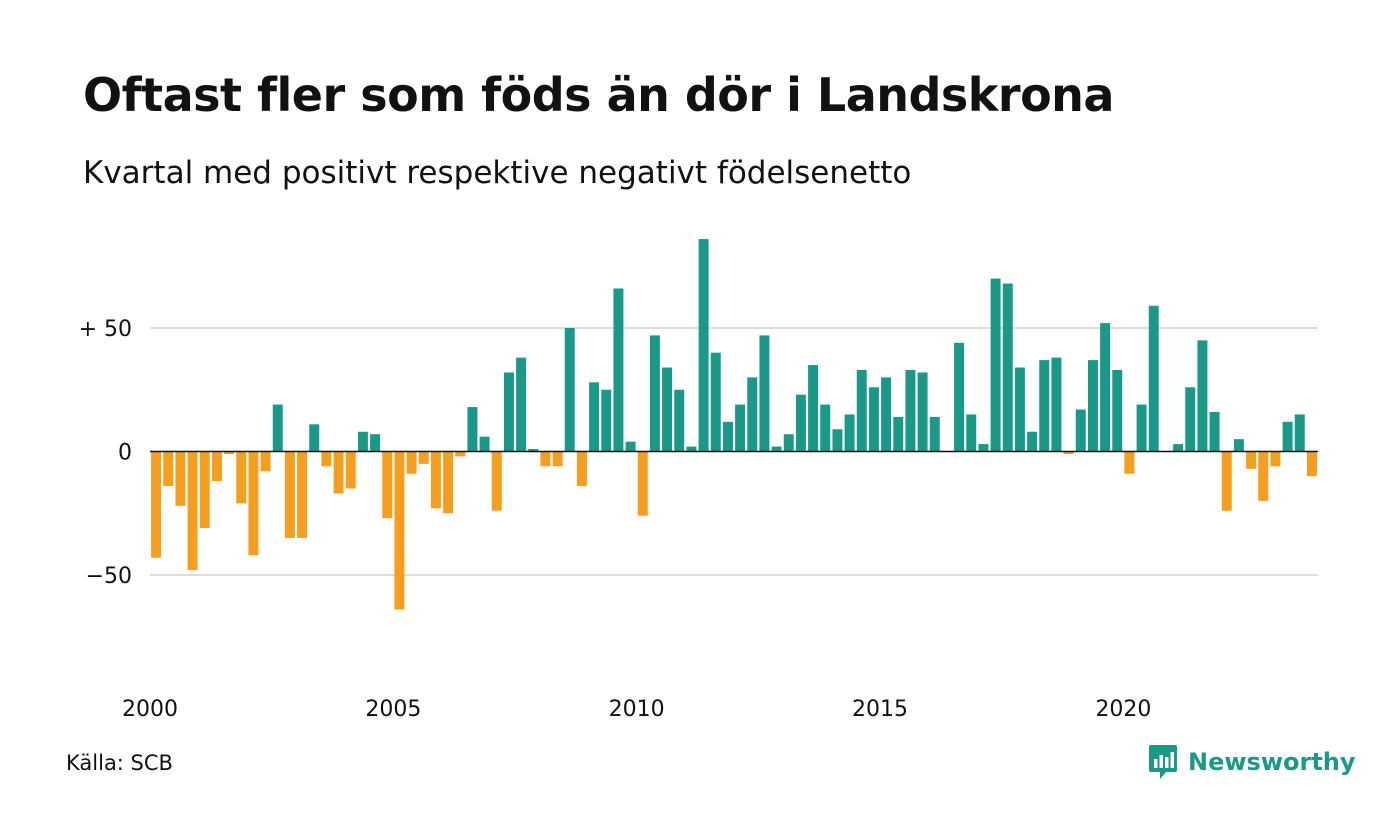  What do you see at coordinates (109, 576) in the screenshot?
I see `y-tick-label: −50` at bounding box center [109, 576].